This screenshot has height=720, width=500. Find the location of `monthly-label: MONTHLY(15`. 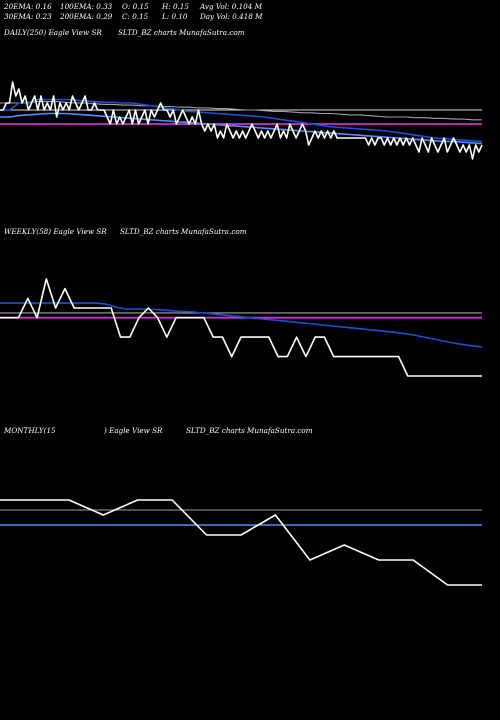

monthly-label: MONTHLY(15 is located at coordinates (30, 430).